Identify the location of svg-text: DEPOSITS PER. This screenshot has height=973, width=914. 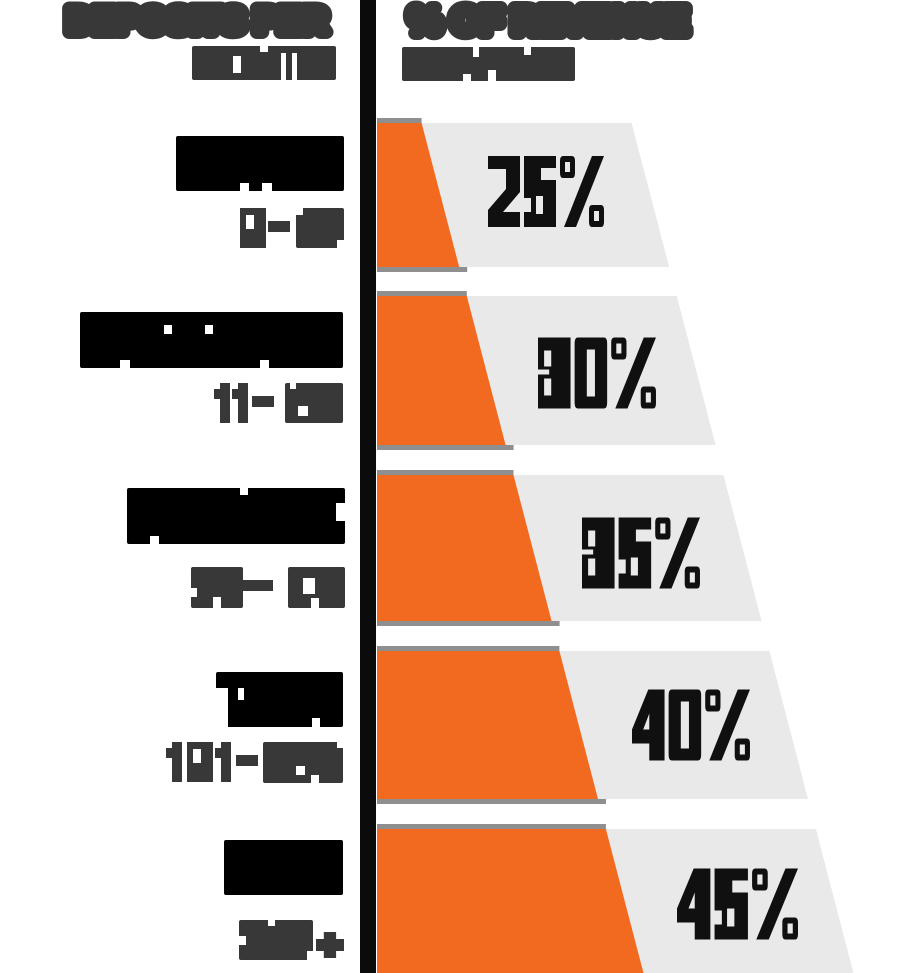
(197, 21).